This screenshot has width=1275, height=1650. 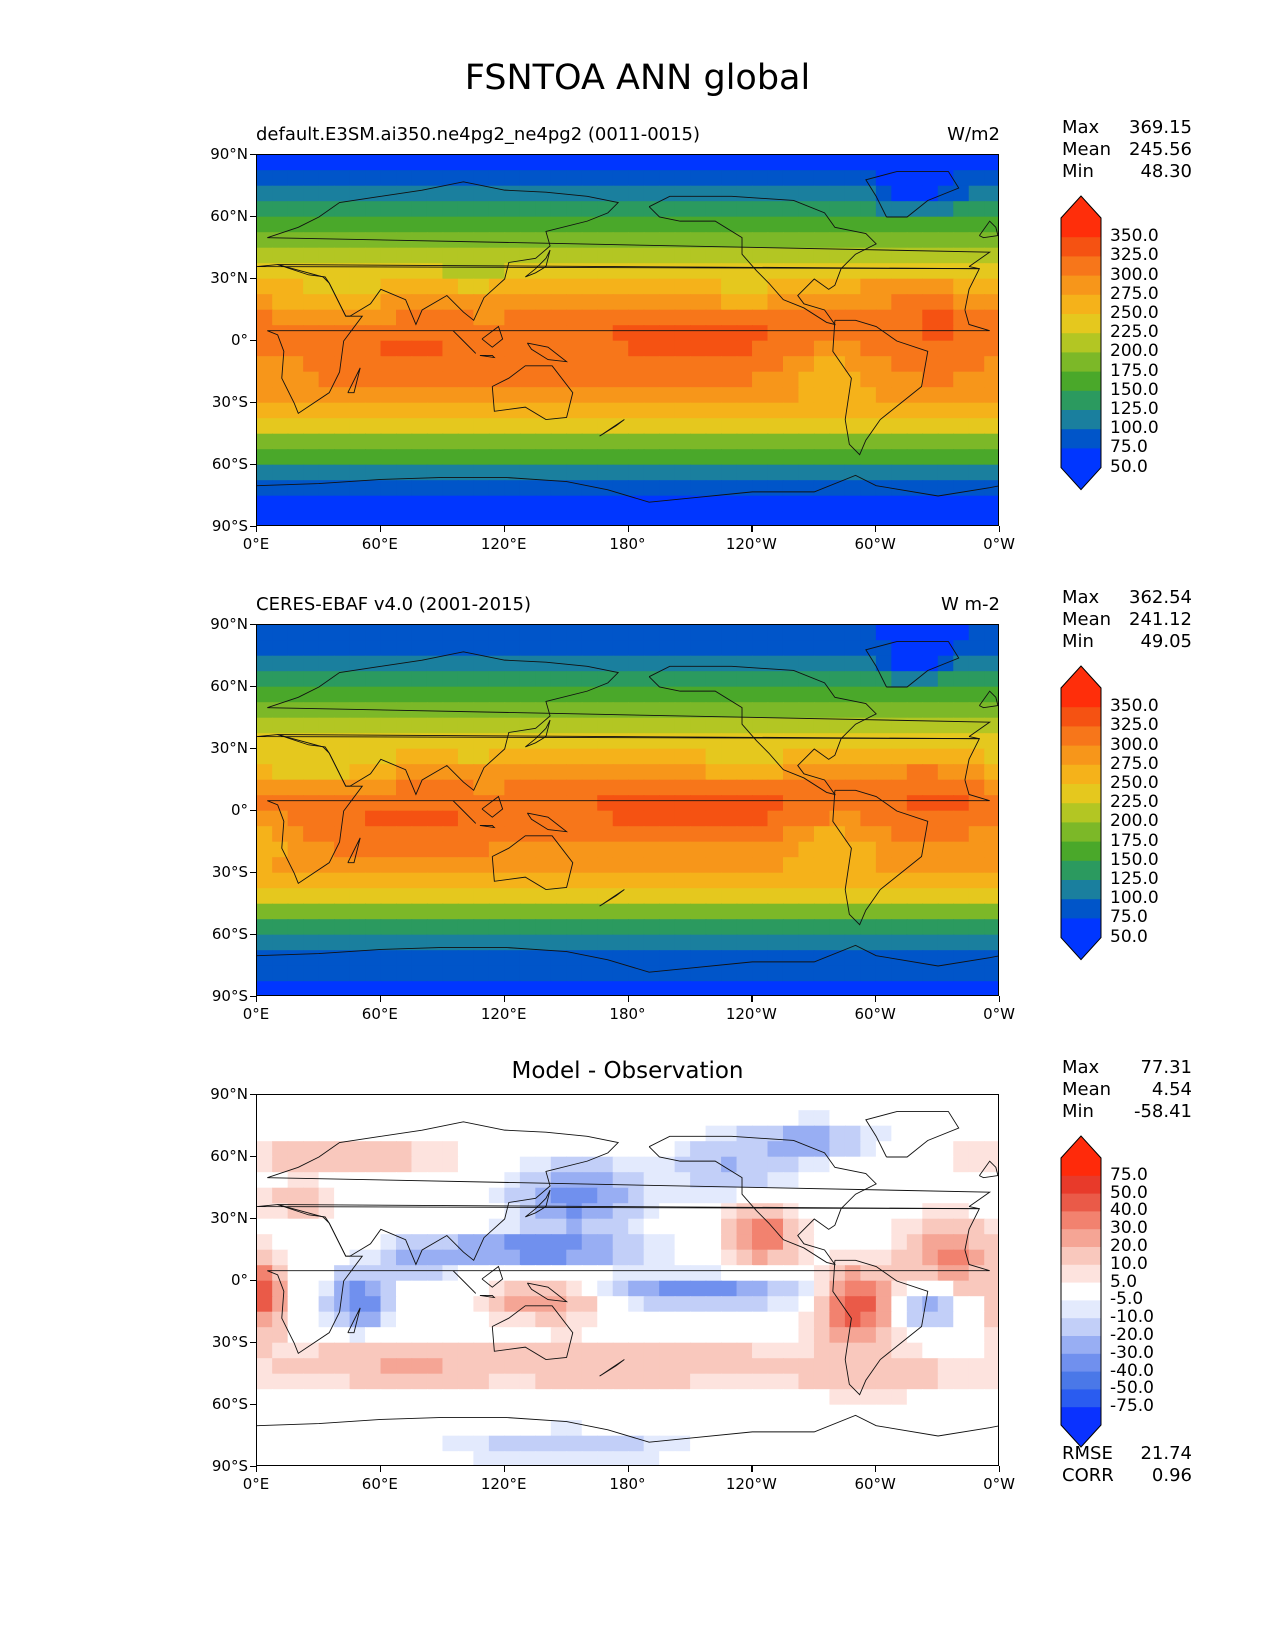 I want to click on lat-tick-label: 0°, so click(x=239, y=810).